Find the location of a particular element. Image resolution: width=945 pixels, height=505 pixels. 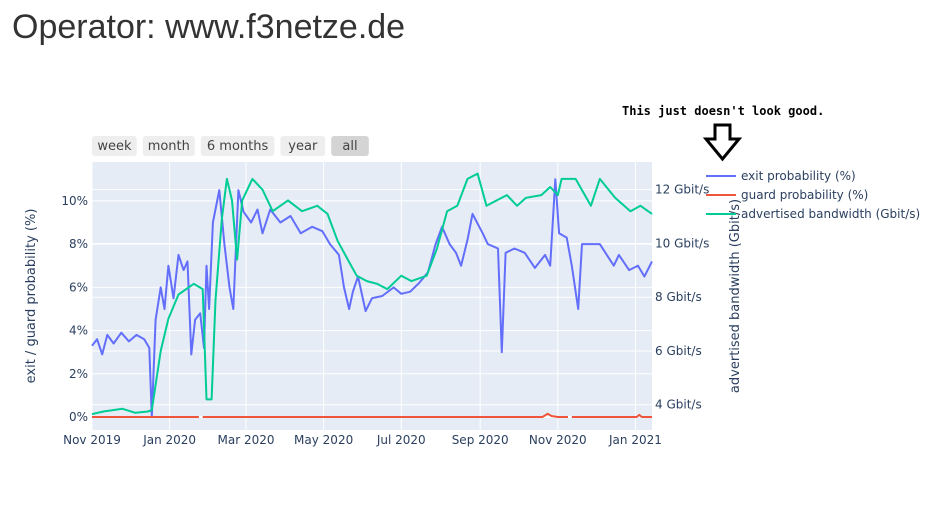

y-right-tick-label: 12 Gbit/s is located at coordinates (682, 190).